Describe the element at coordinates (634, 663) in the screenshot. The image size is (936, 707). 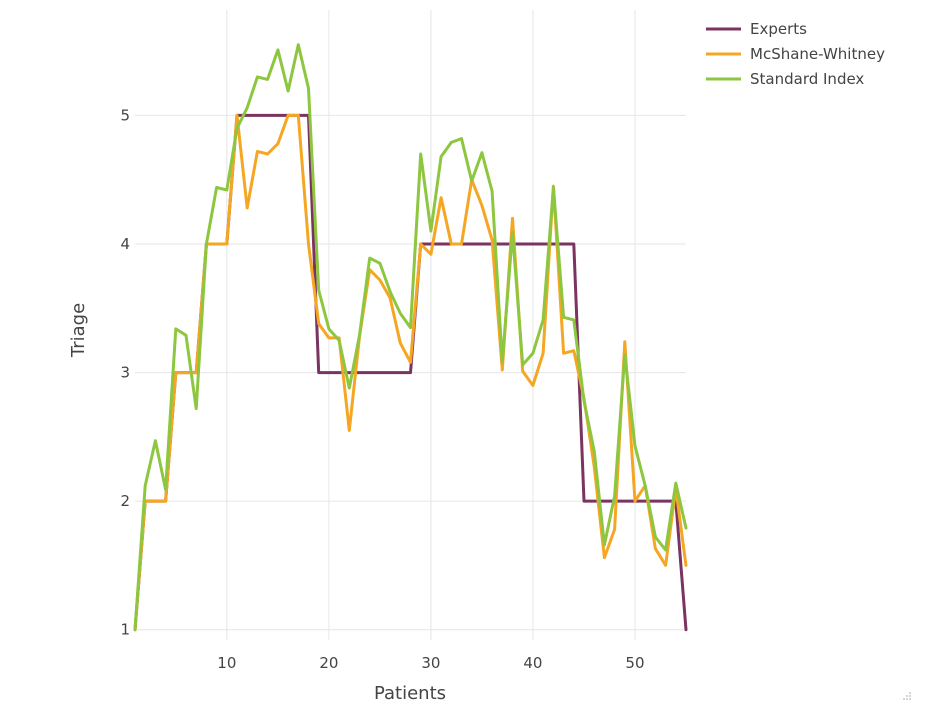
I see `x-tick-label: 50` at that location.